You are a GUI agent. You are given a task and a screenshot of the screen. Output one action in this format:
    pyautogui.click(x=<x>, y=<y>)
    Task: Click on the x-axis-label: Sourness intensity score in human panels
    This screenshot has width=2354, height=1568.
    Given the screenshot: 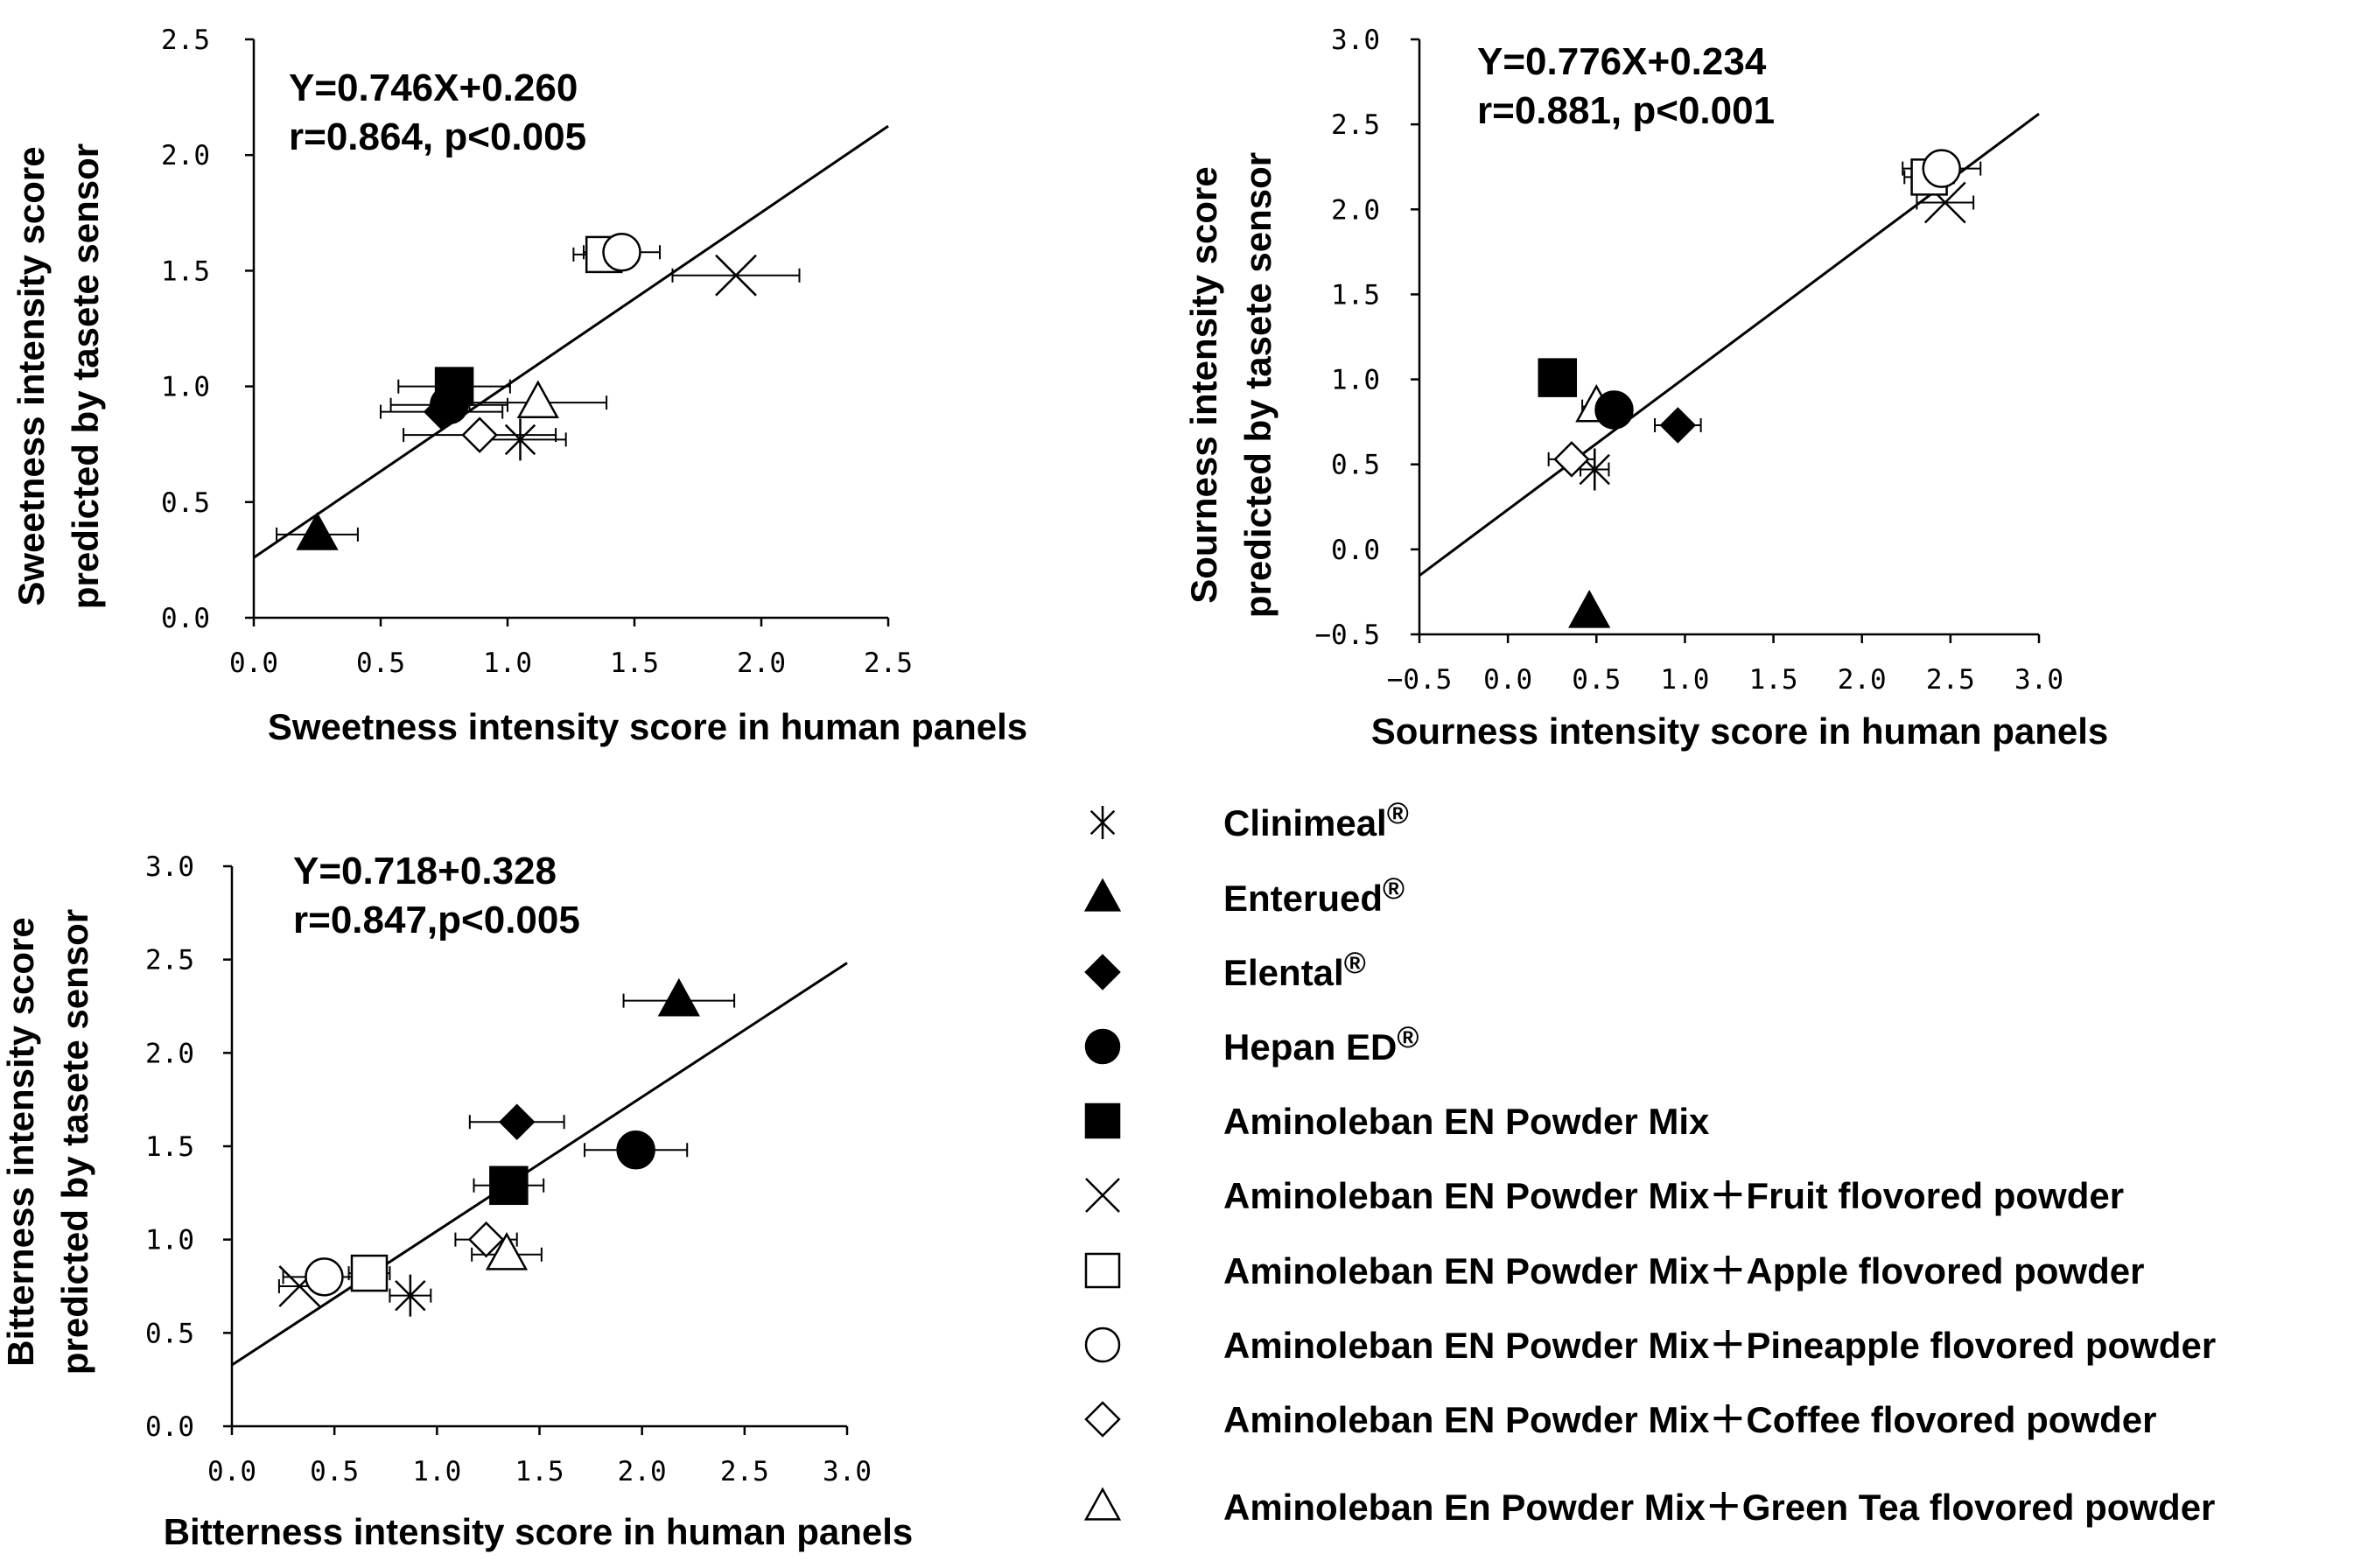 What is the action you would take?
    pyautogui.click(x=1740, y=731)
    